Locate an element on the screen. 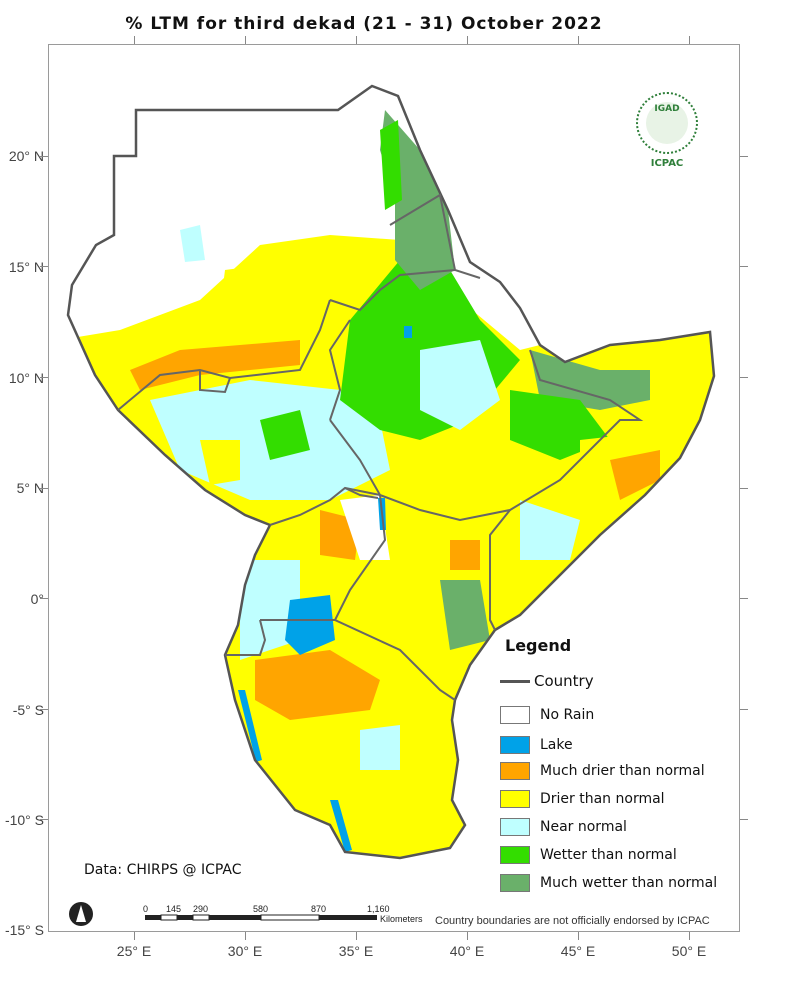 The width and height of the screenshot is (786, 981). lat-label-0: 0° is located at coordinates (37, 599).